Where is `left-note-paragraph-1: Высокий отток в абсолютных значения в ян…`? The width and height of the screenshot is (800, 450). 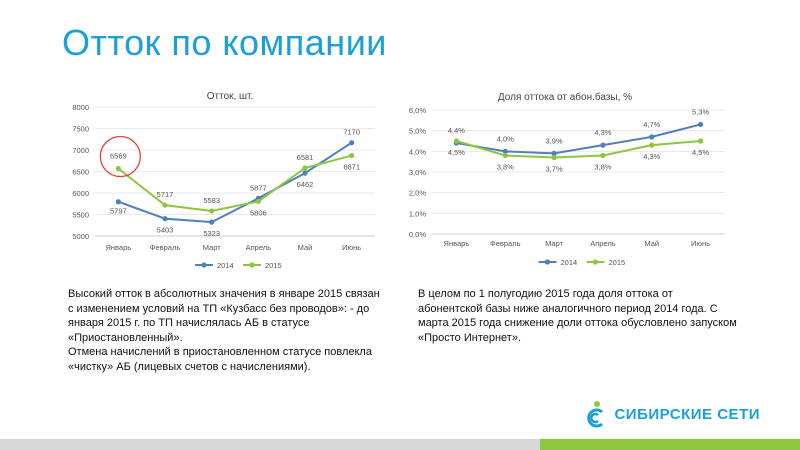 left-note-paragraph-1: Высокий отток в абсолютных значения в ян… is located at coordinates (224, 316).